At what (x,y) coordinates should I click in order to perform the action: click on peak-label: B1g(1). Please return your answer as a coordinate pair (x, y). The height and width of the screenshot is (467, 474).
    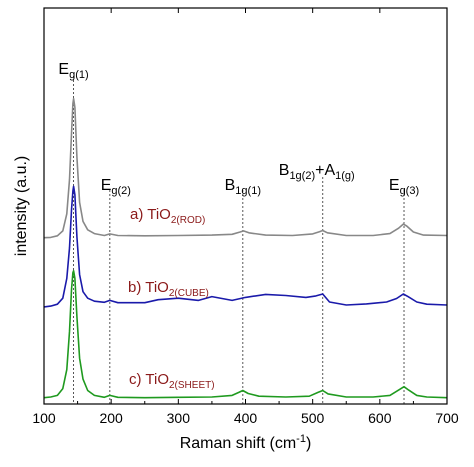
    Looking at the image, I should click on (243, 187).